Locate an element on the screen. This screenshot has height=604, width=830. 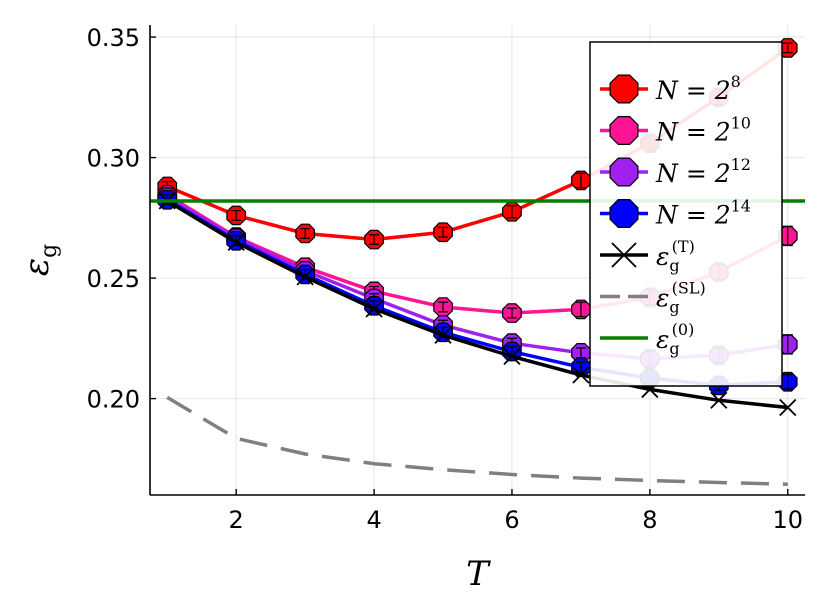
legend-label: N = 214 is located at coordinates (703, 213).